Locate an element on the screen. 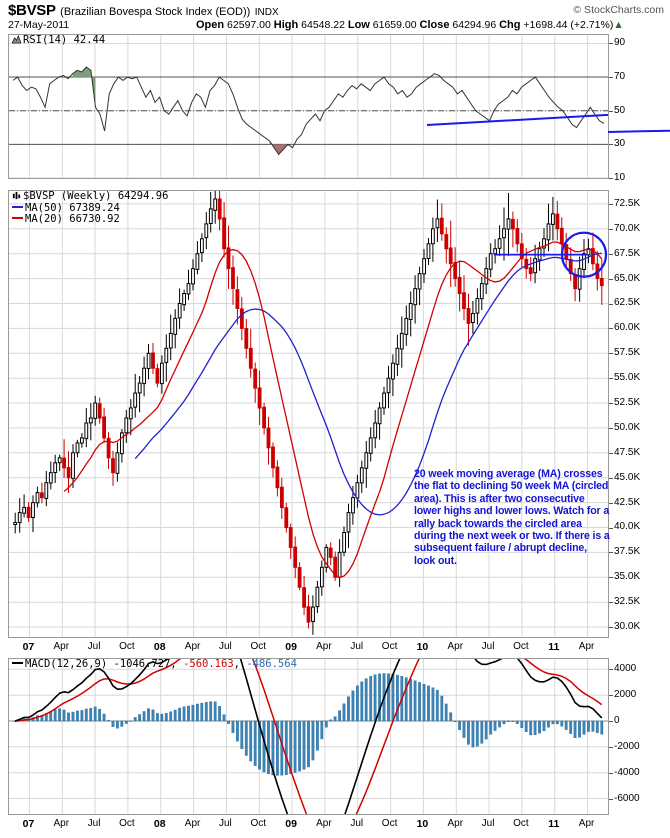 Image resolution: width=670 pixels, height=838 pixels. y-axis-tick-label: 35.0K is located at coordinates (627, 577).